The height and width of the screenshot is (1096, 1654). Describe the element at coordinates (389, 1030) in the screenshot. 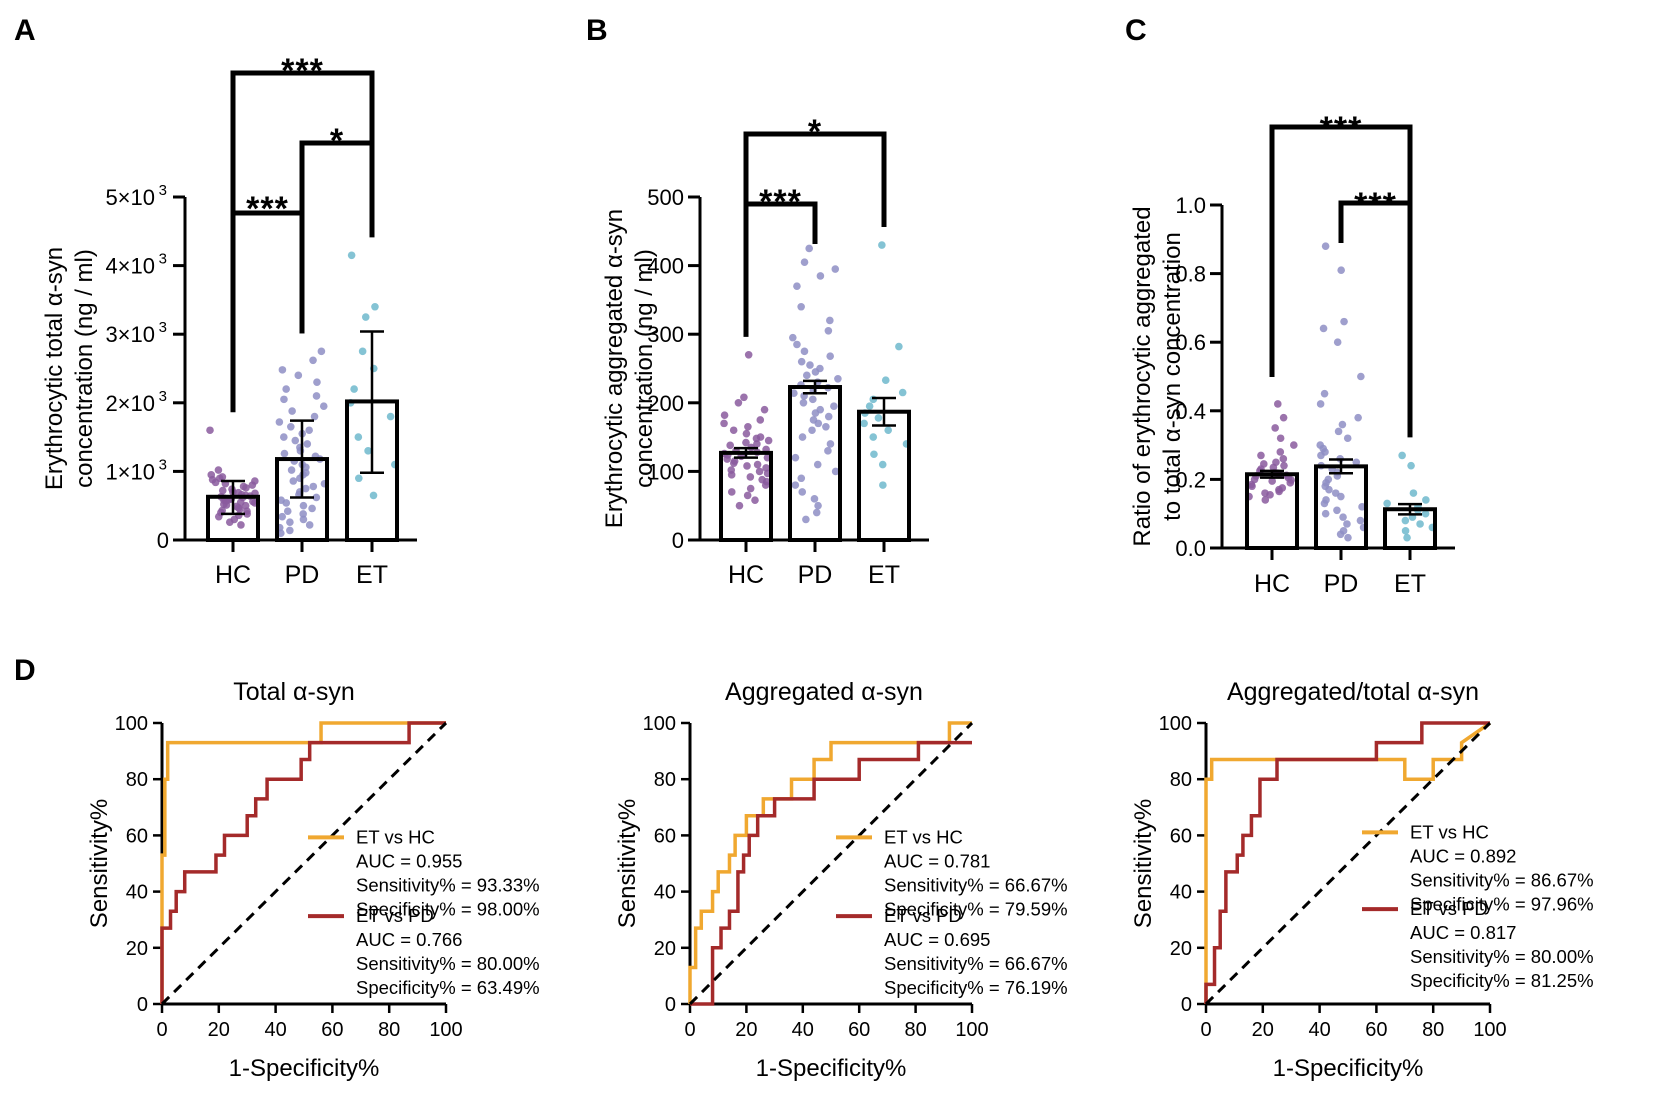

I see `x-tick-label: 80` at that location.